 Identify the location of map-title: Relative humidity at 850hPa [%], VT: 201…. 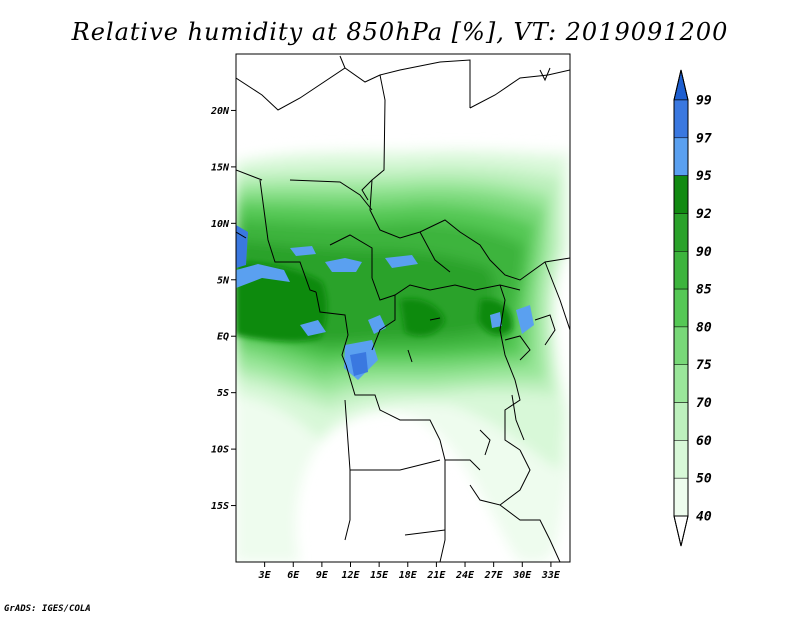
(400, 32).